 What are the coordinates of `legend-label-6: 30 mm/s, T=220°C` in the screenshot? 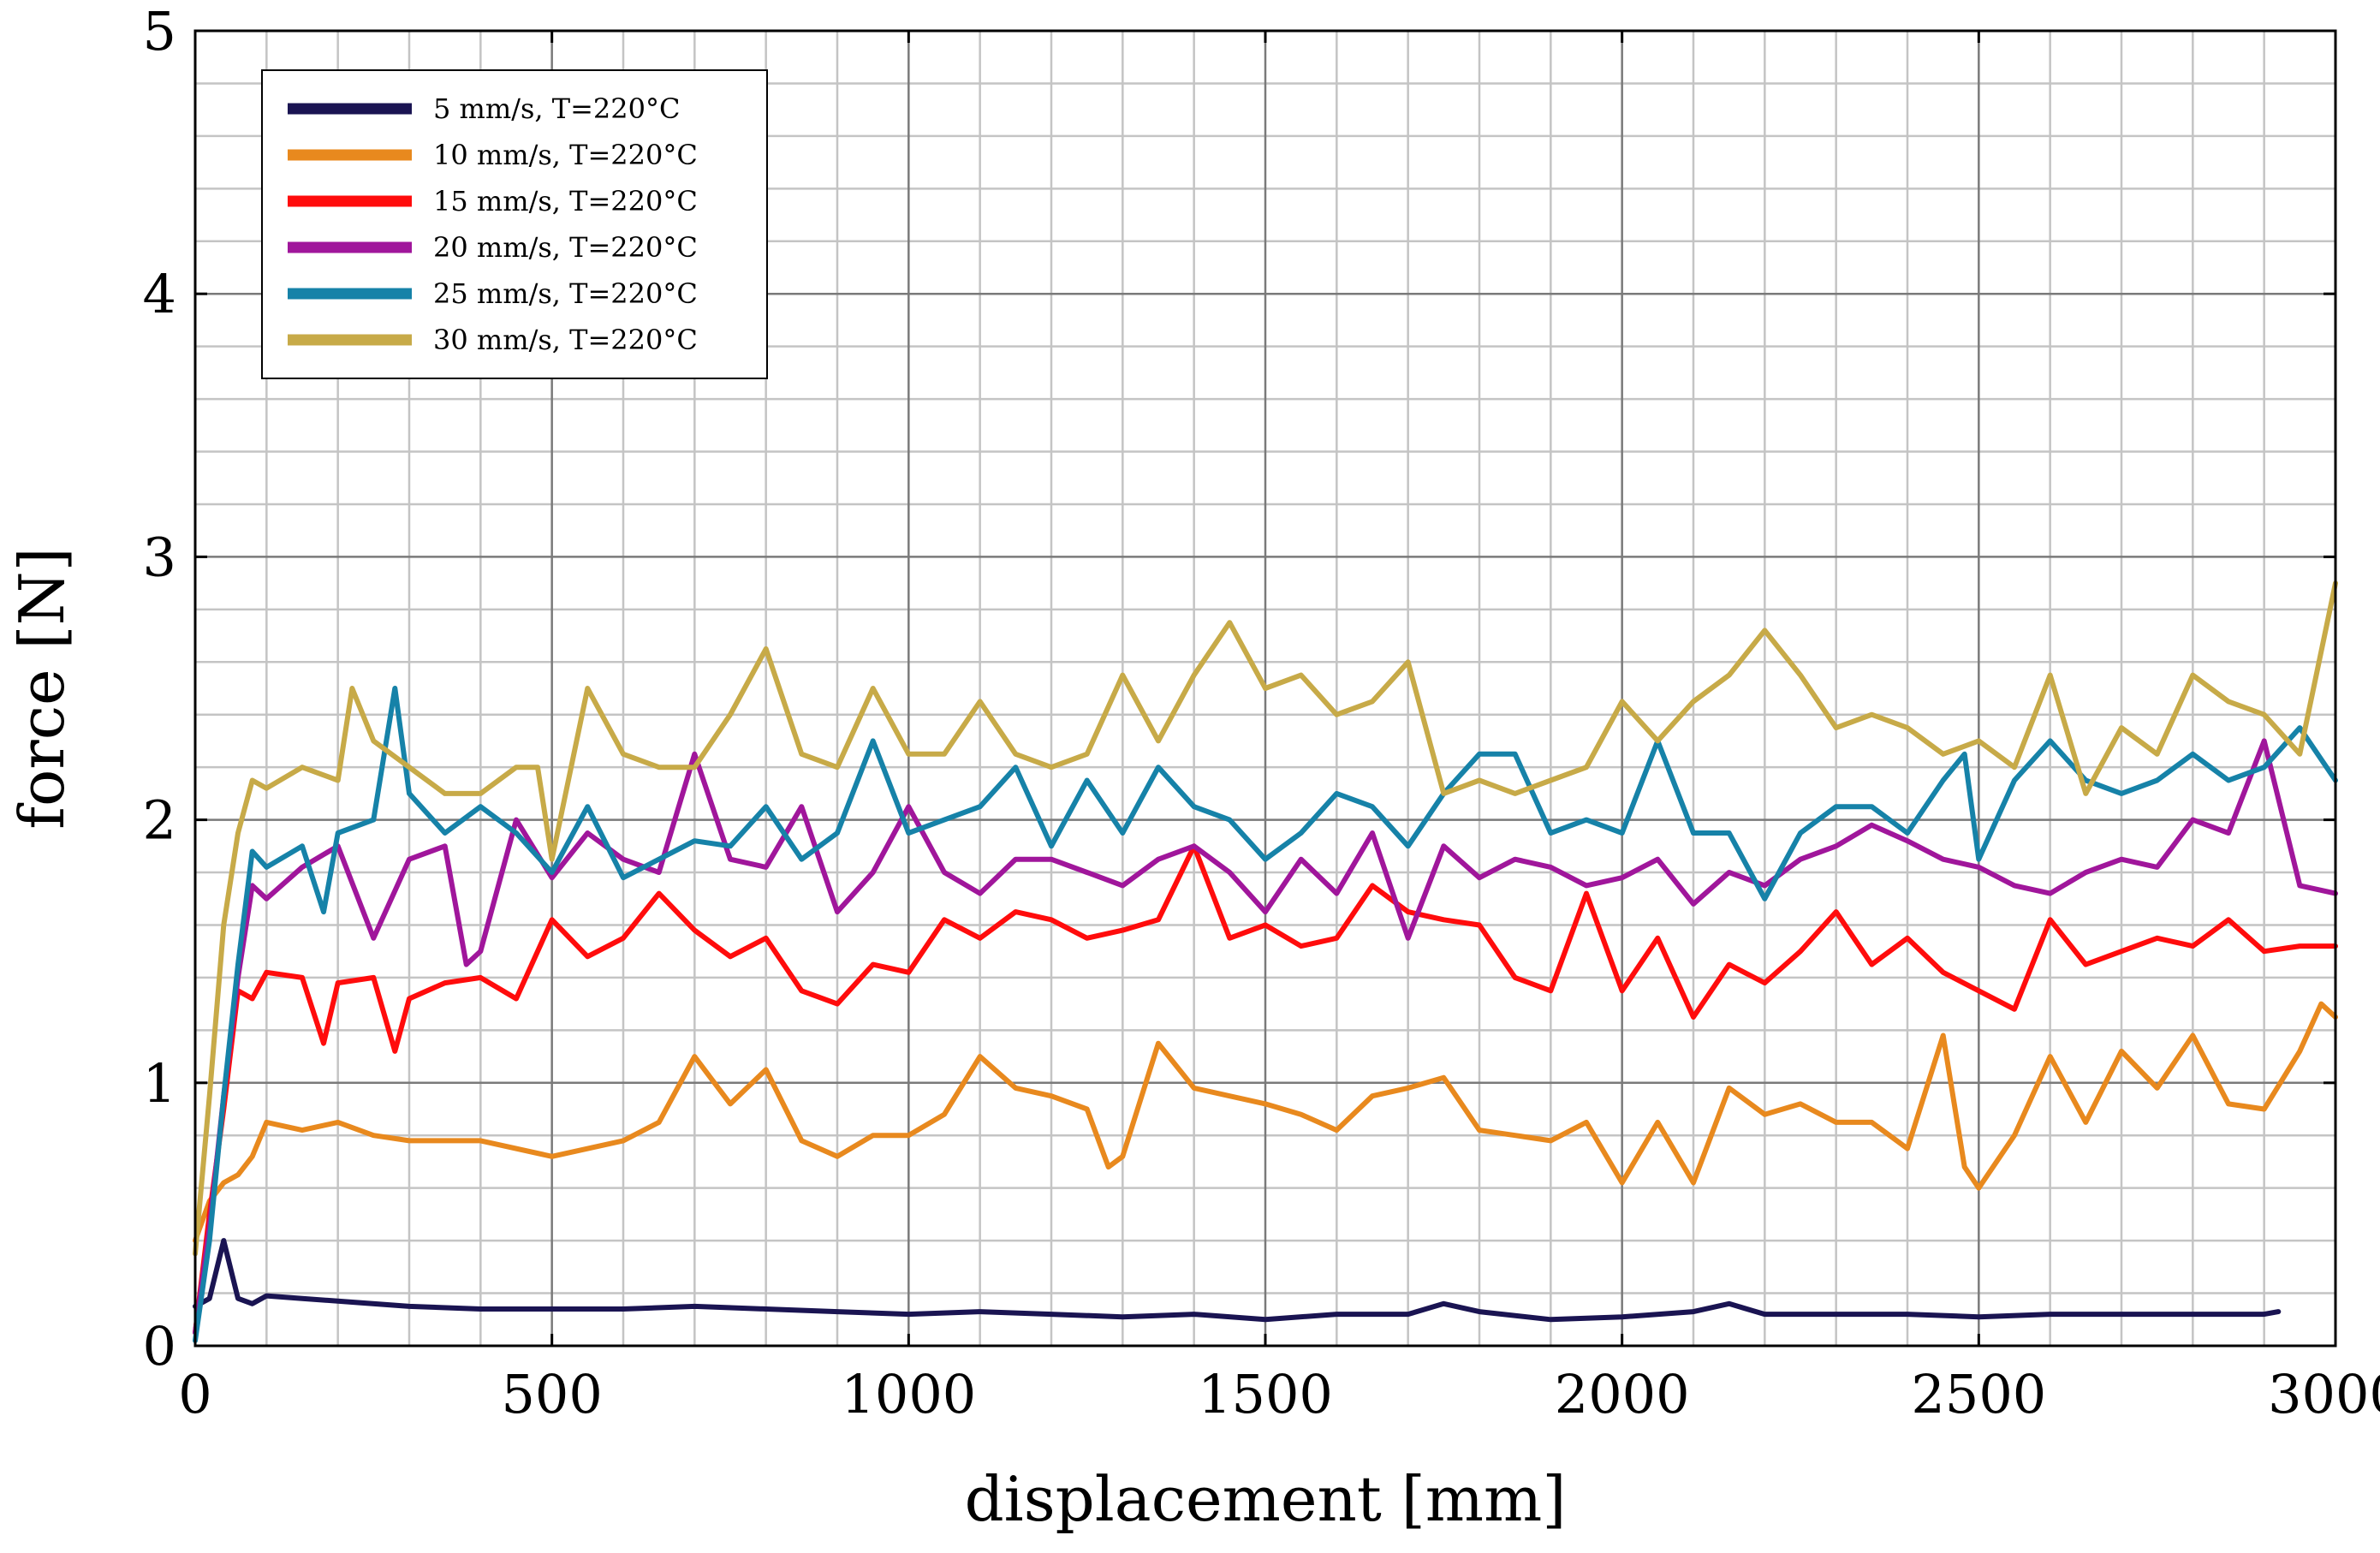 It's located at (565, 340).